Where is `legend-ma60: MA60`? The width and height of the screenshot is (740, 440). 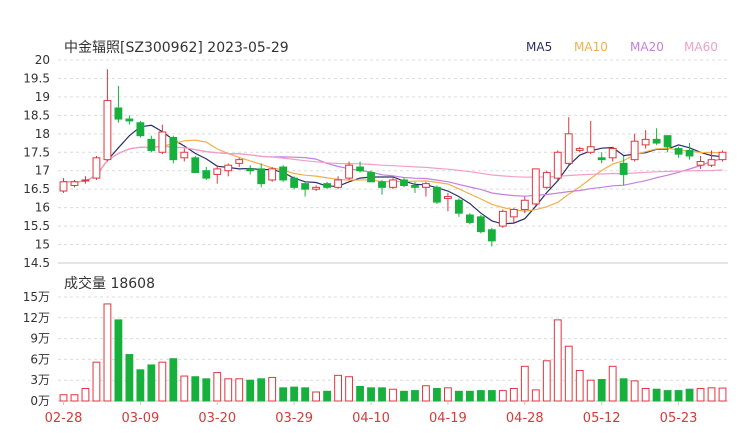
legend-ma60: MA60 is located at coordinates (701, 47).